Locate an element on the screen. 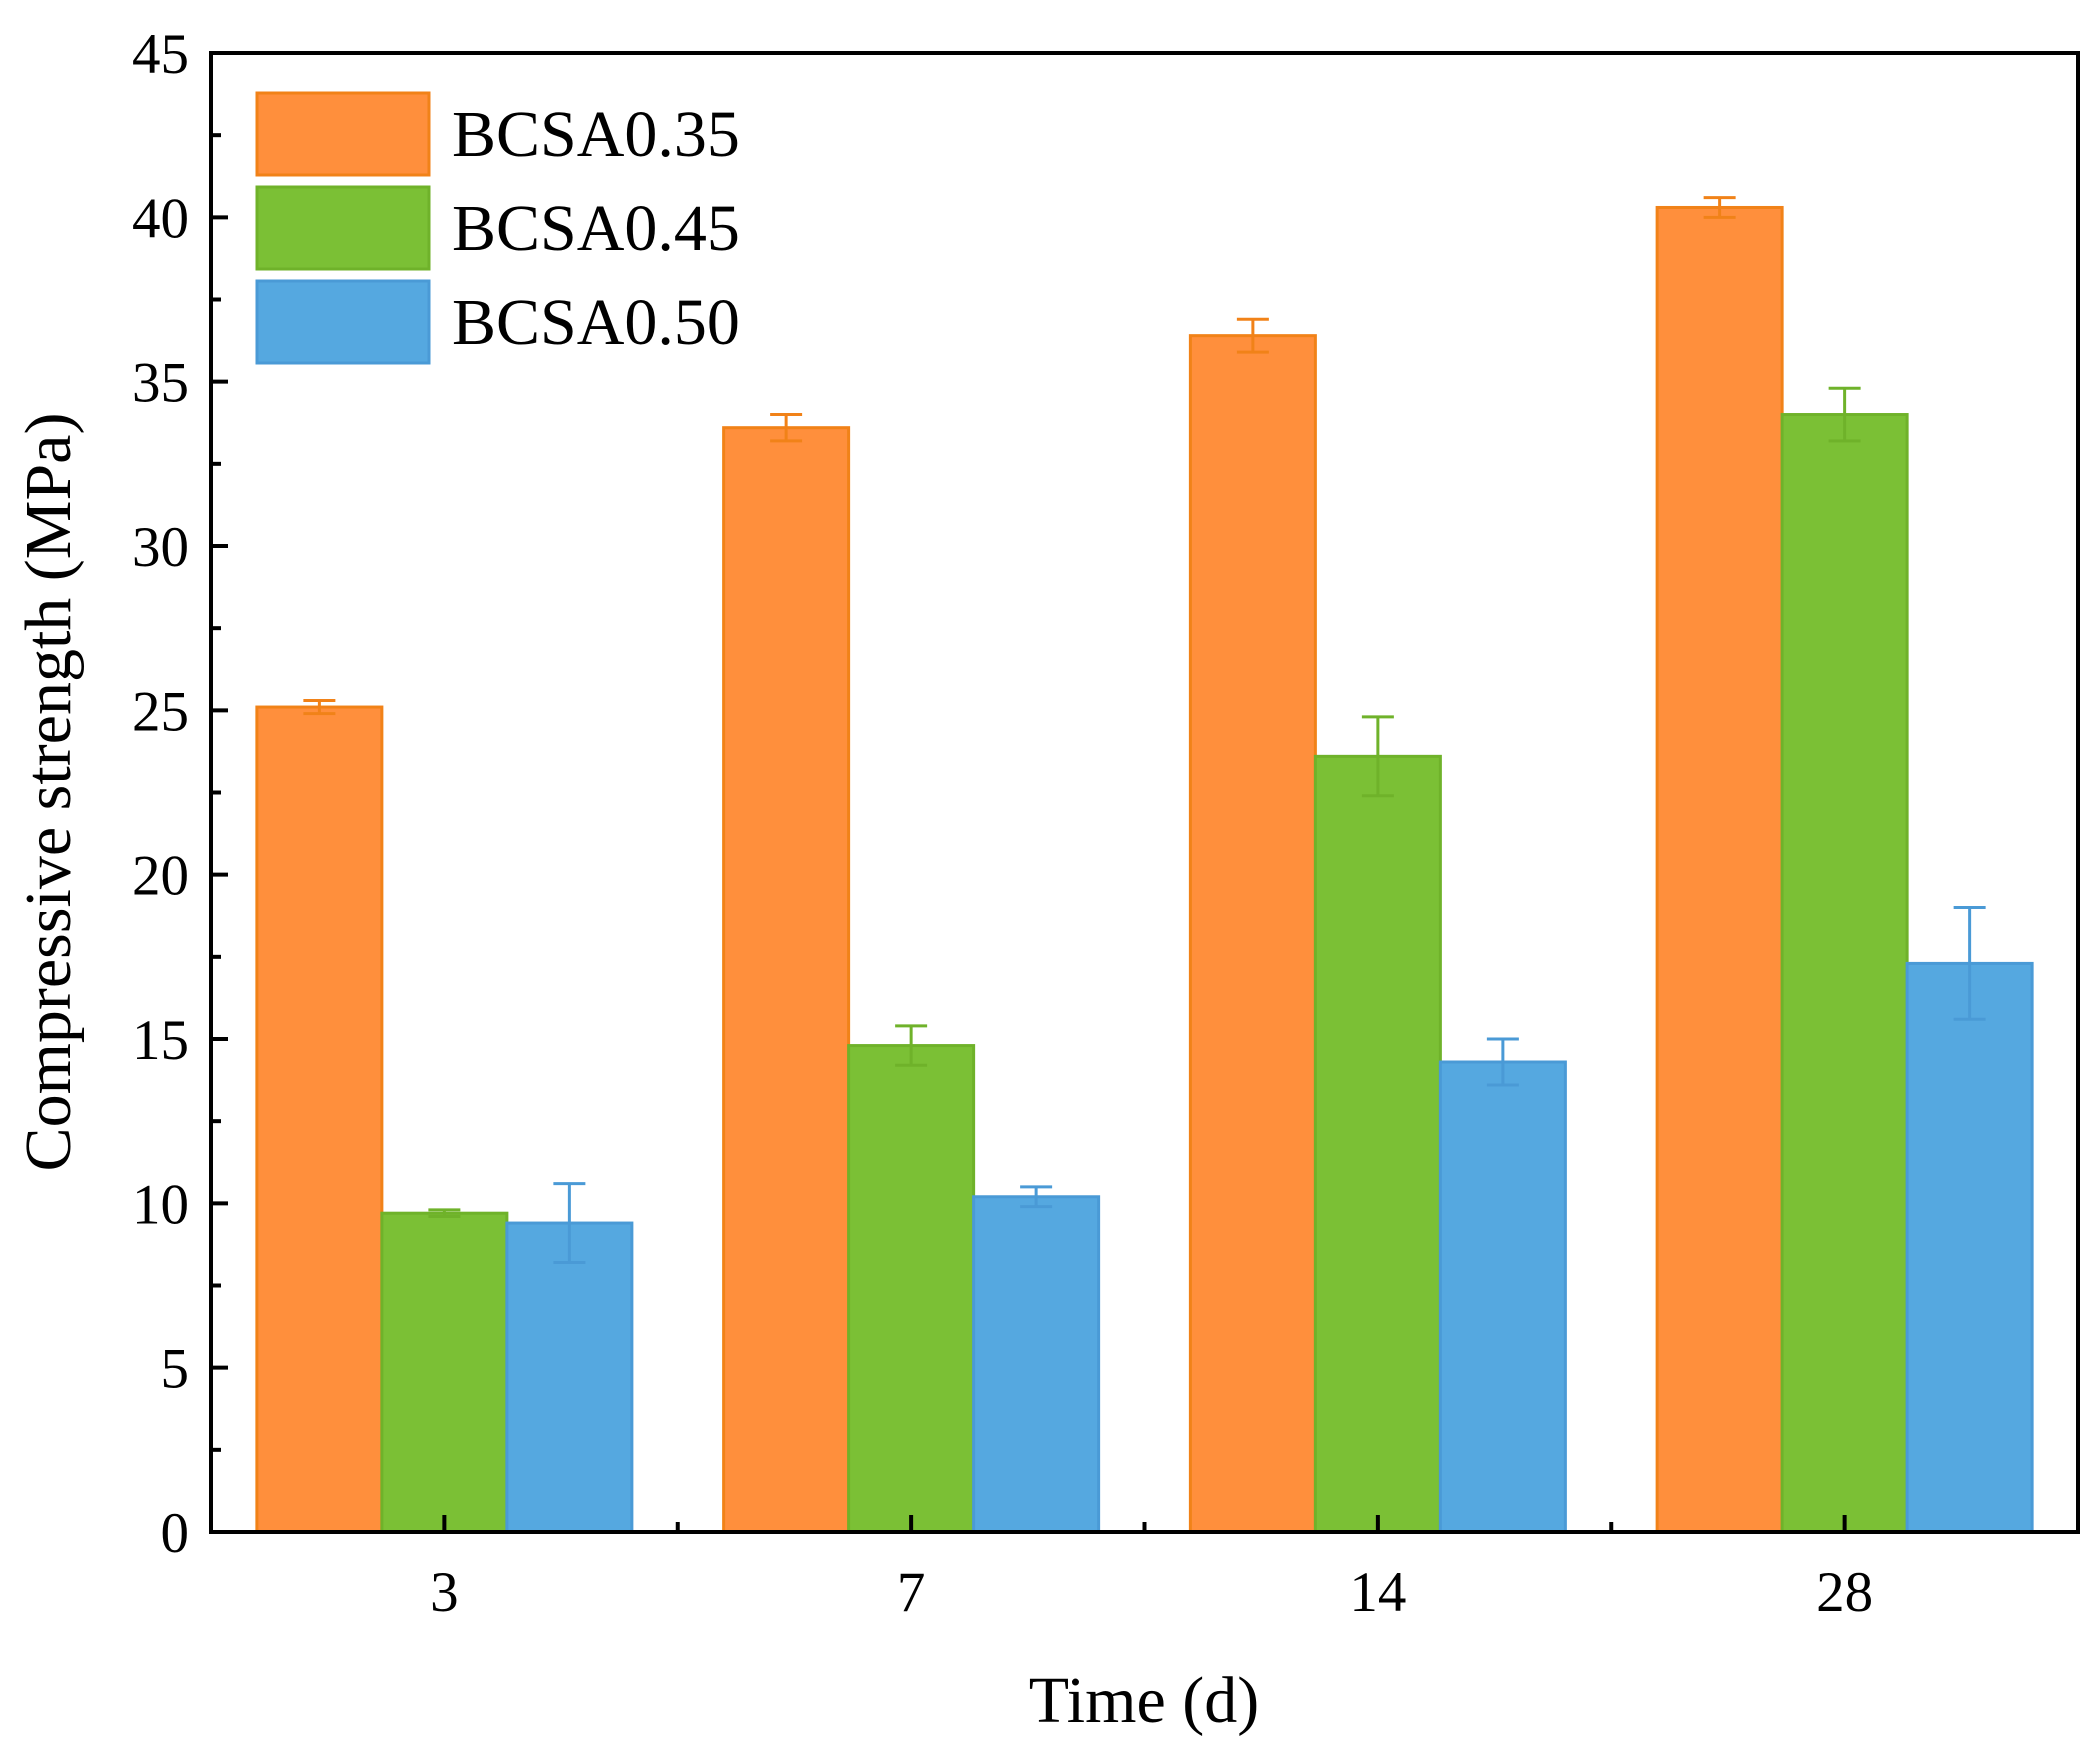 The height and width of the screenshot is (1737, 2094). legend: BCSA0.35 BCSA0.45 BCSA0.50 is located at coordinates (497, 228).